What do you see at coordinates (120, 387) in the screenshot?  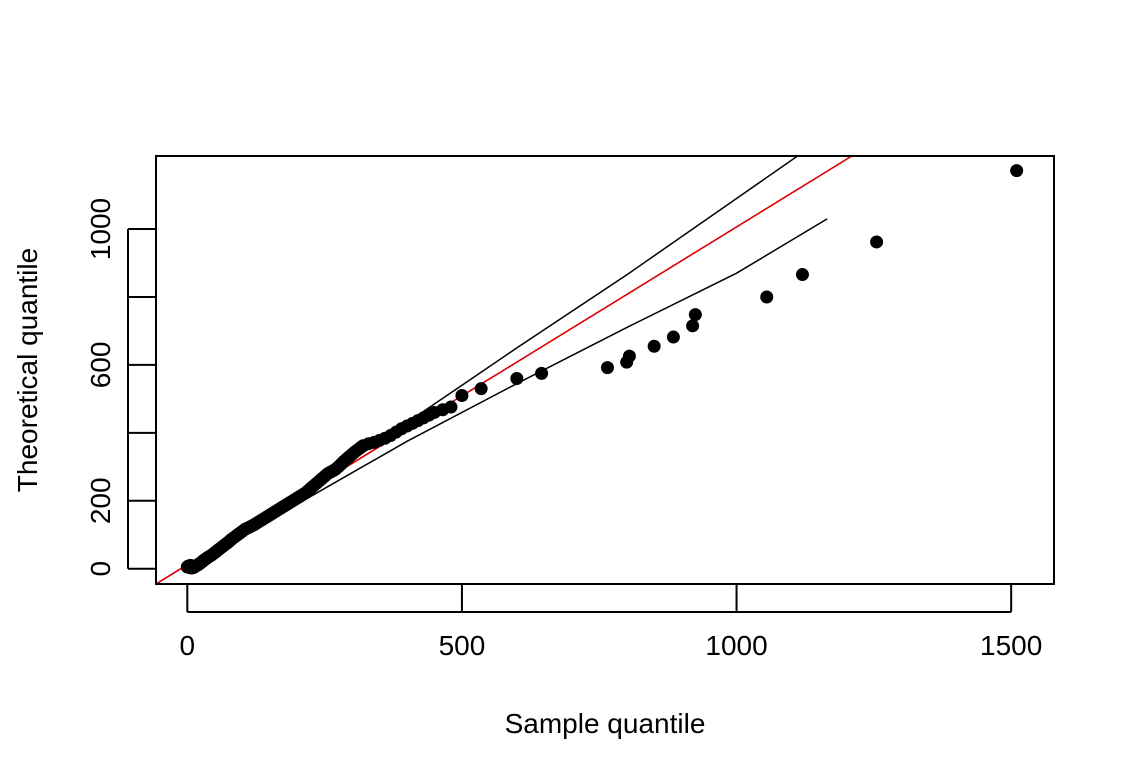 I see `y-axis: 0 200 600 1000` at bounding box center [120, 387].